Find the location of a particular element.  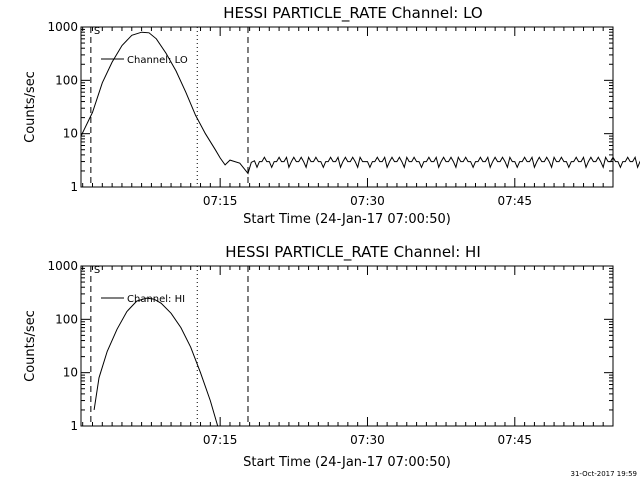

y-axis-label-hi: Counts/sec is located at coordinates (30, 346).